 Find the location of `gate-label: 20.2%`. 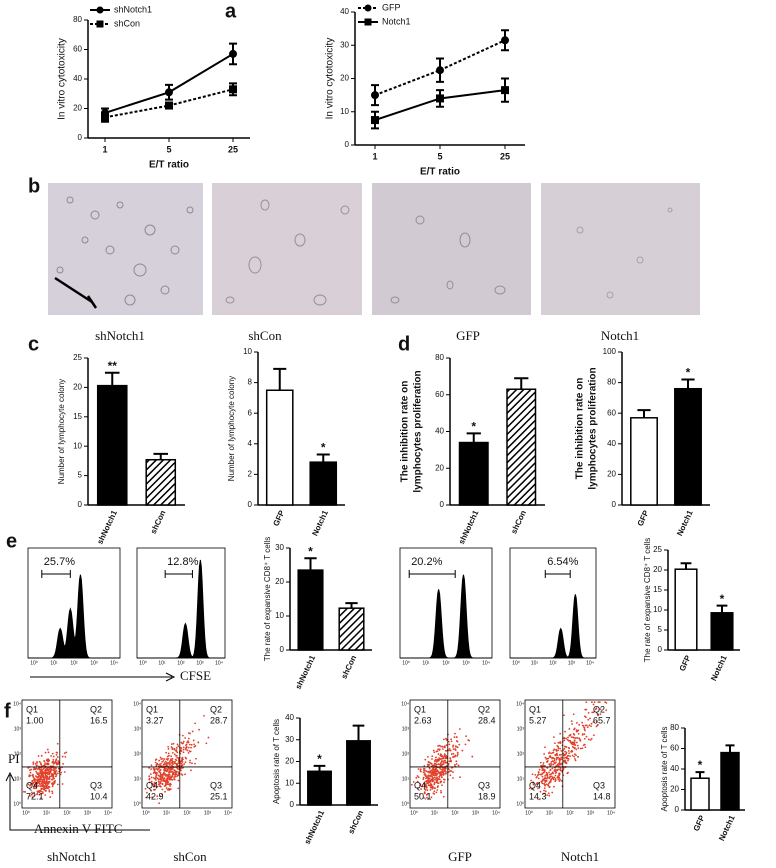

gate-label: 20.2% is located at coordinates (426, 562).